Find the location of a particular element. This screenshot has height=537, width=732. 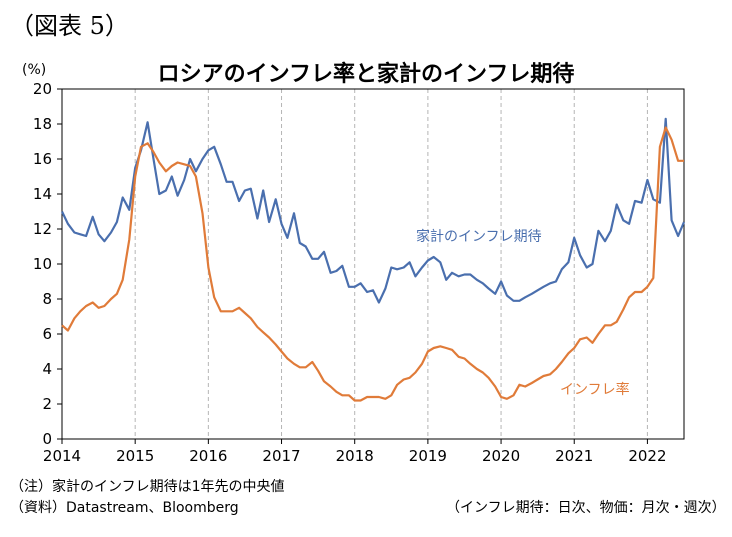

x-tick-label-2019: 2019 is located at coordinates (428, 456).